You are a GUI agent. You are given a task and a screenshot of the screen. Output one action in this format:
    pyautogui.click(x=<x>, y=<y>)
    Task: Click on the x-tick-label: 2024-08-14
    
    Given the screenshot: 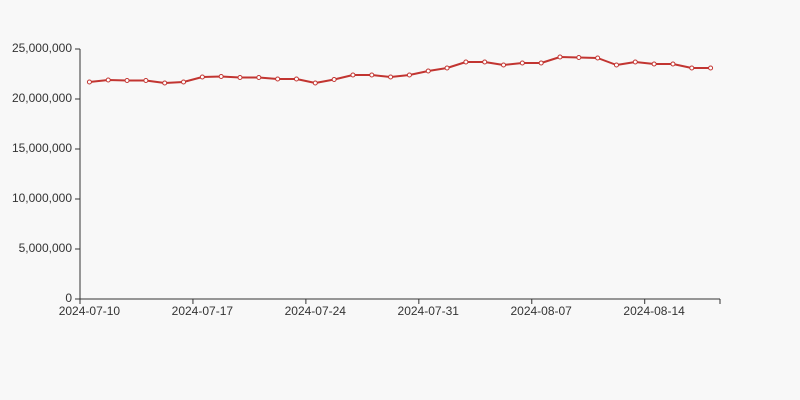 What is the action you would take?
    pyautogui.click(x=654, y=311)
    